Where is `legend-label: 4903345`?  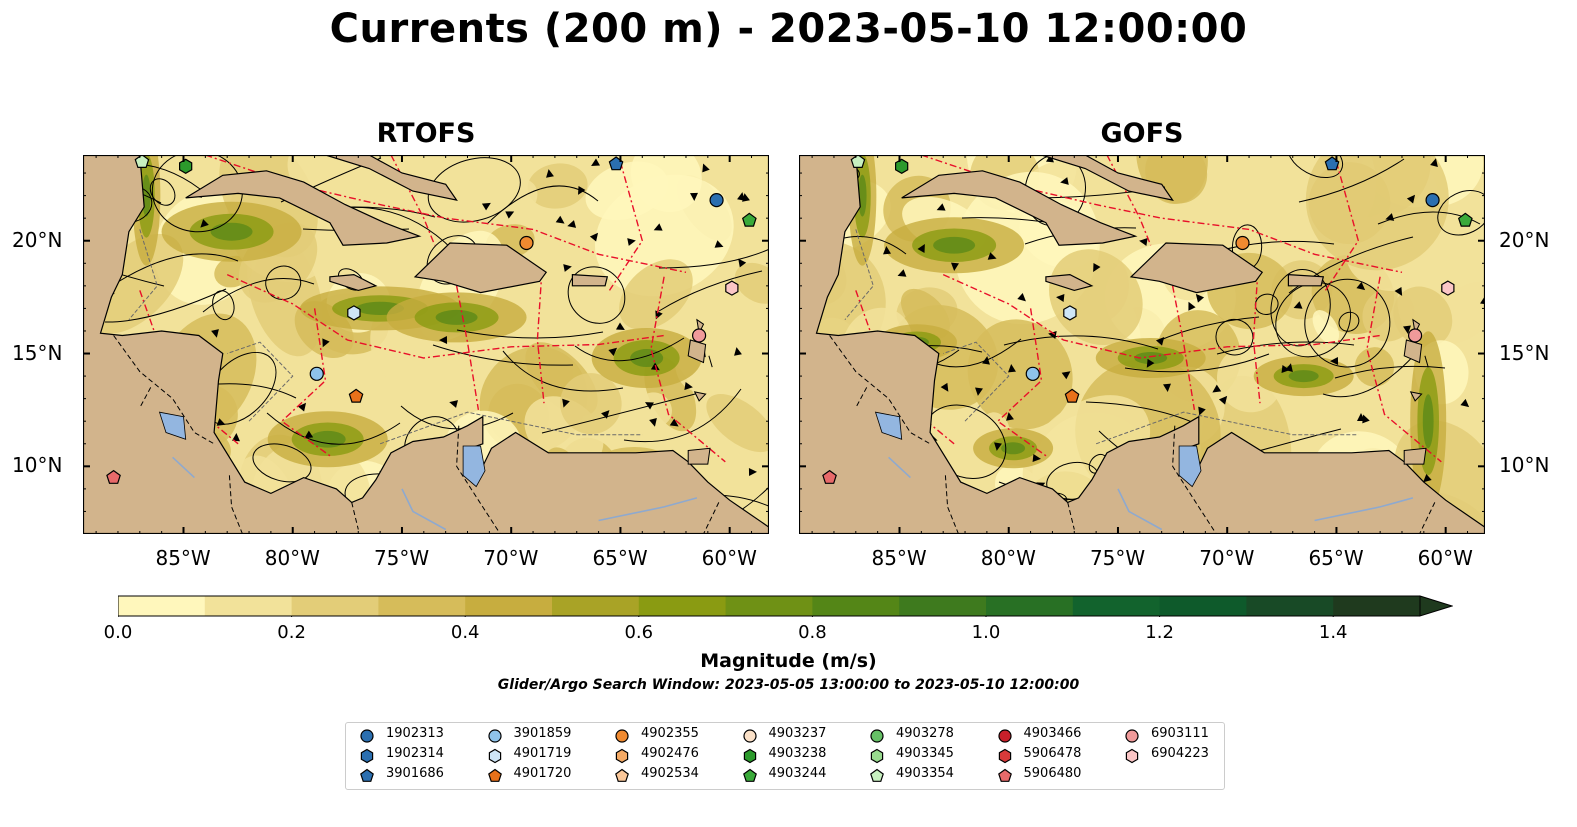 legend-label: 4903345 is located at coordinates (925, 753).